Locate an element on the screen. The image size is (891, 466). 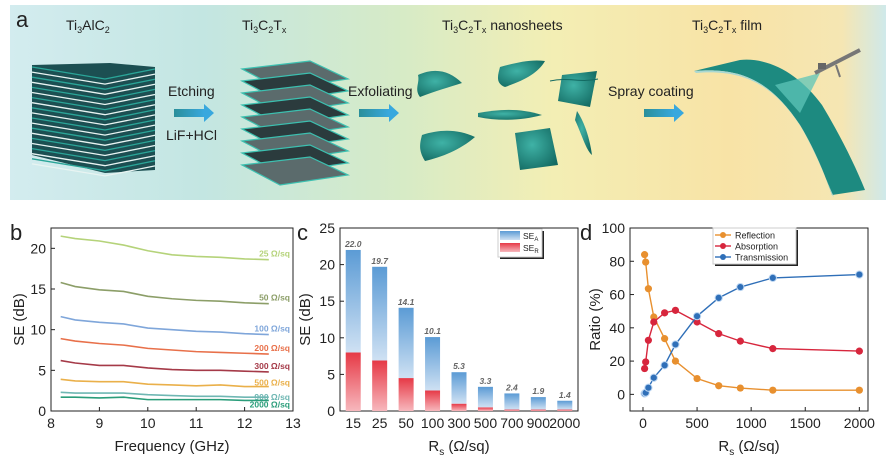
x-tick-label: 13 is located at coordinates (293, 423).